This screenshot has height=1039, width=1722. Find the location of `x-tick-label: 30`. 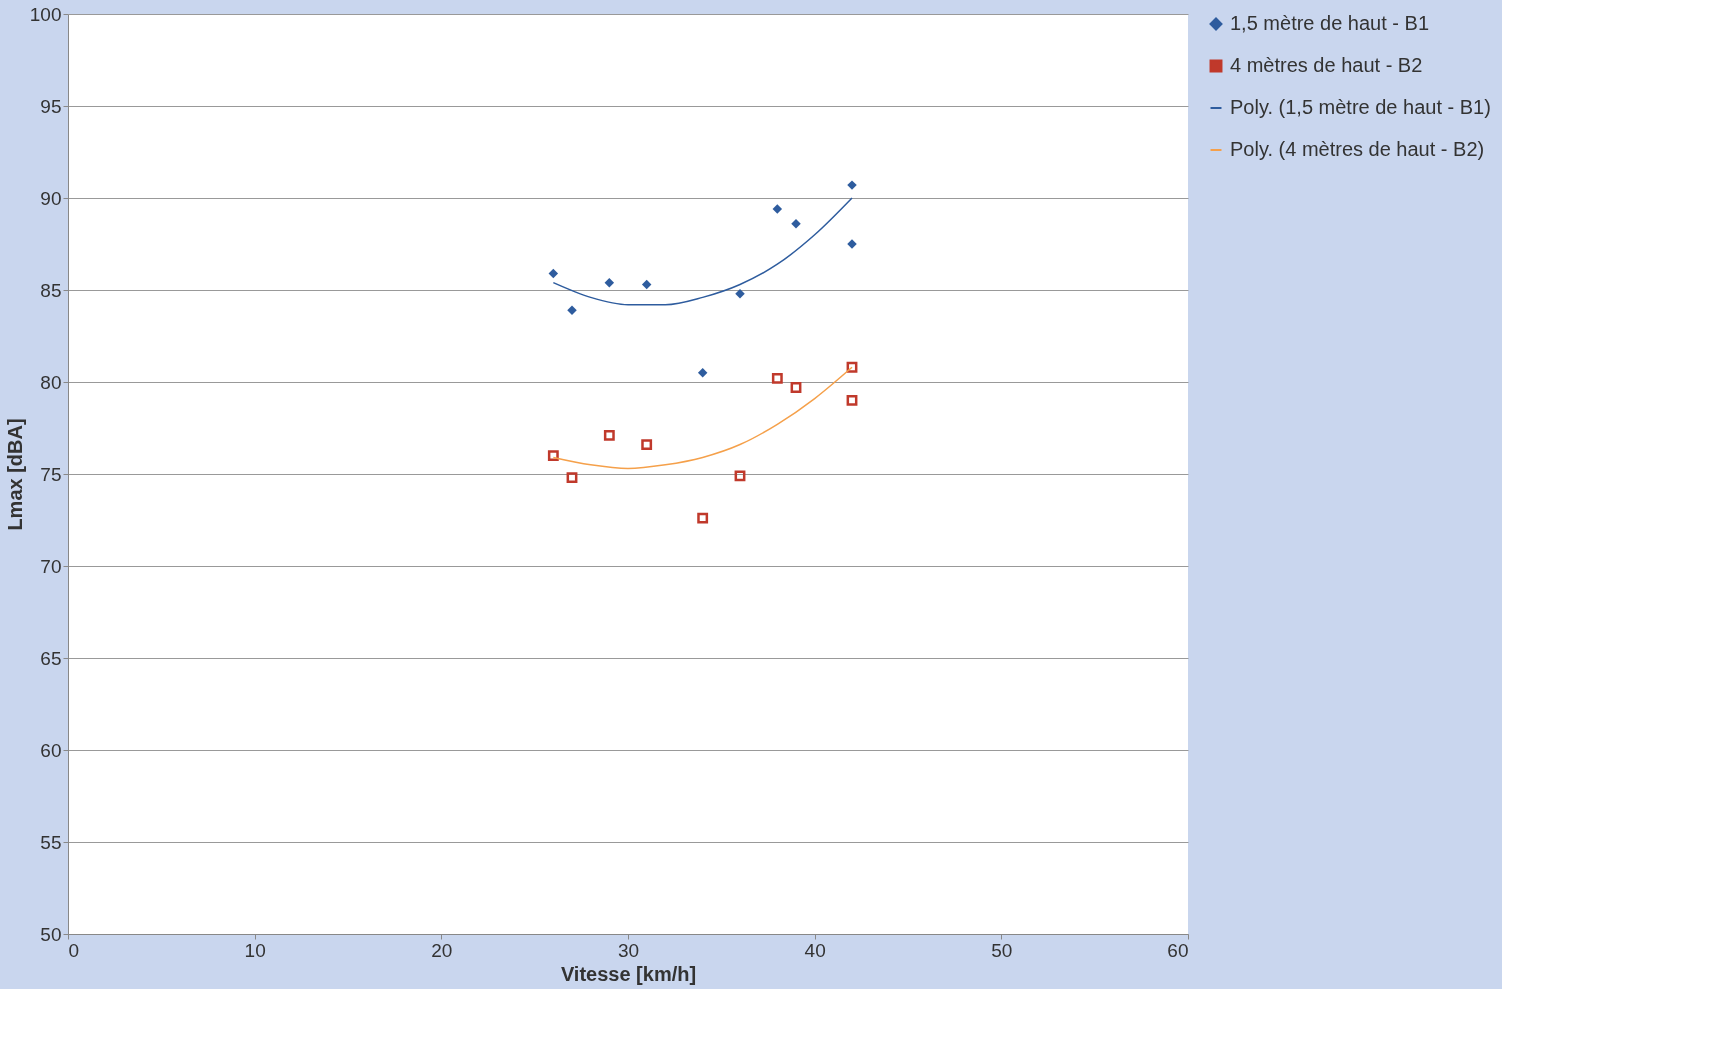

x-tick-label: 30 is located at coordinates (628, 950).